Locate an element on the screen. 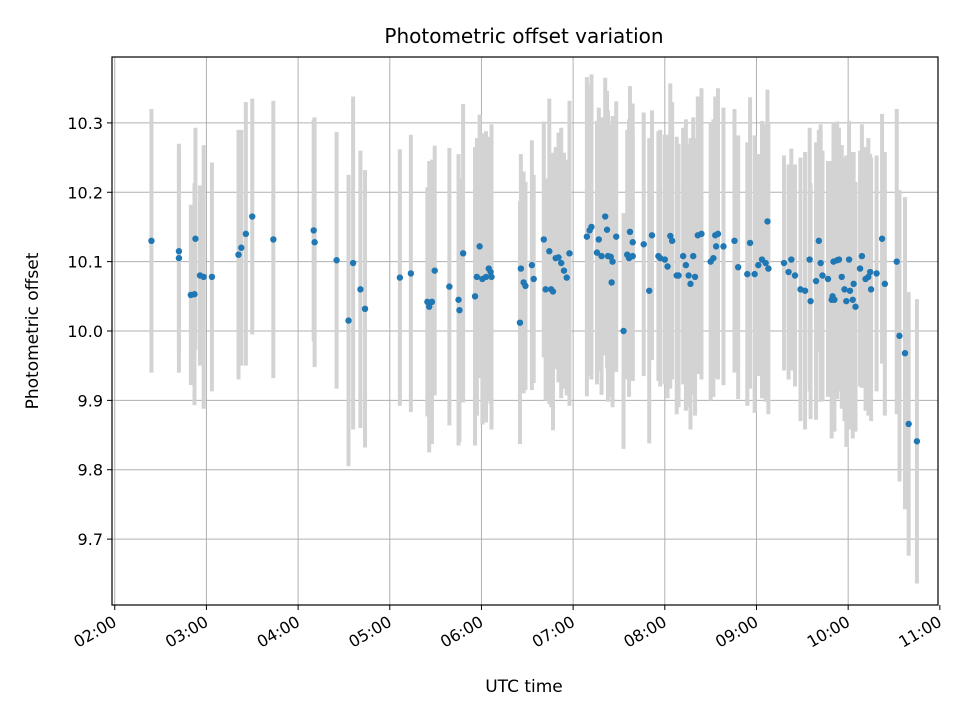  y-axis-ticks: 9.7 9.8 9.9 10.0 10.1 10.2 10.3 is located at coordinates (89, 331).